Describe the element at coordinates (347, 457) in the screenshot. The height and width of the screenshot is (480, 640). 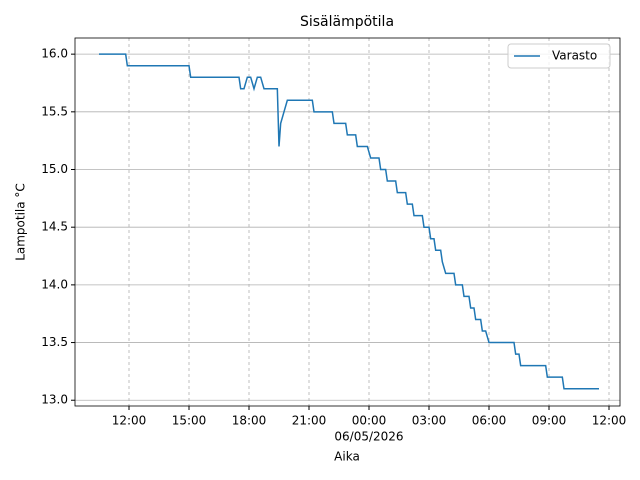
I see `x-axis-label: Aika` at that location.